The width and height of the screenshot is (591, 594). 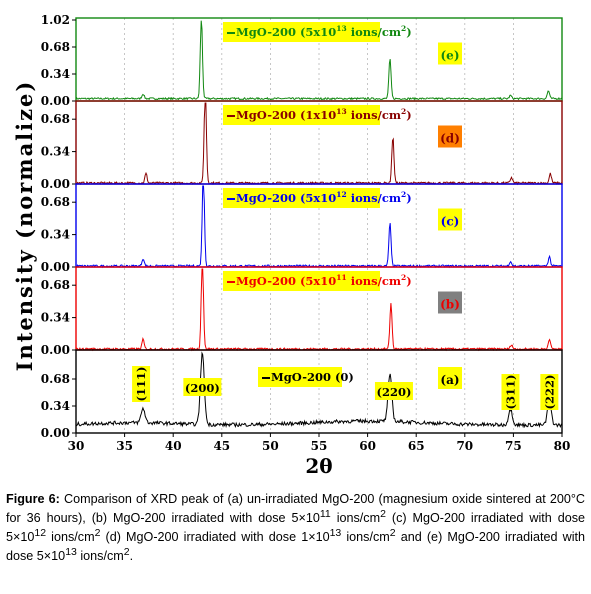 I want to click on y-tick-label-c: 0.00, so click(x=55, y=267).